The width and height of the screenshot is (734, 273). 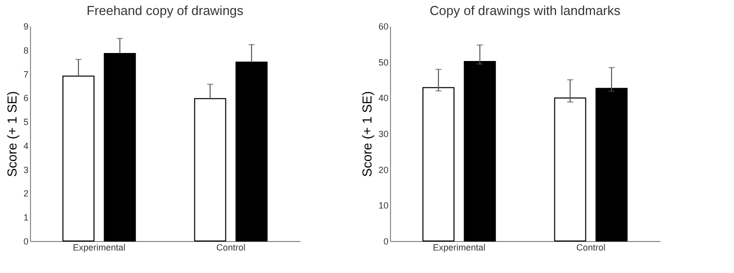 What do you see at coordinates (383, 169) in the screenshot?
I see `y-tick-label: 20` at bounding box center [383, 169].